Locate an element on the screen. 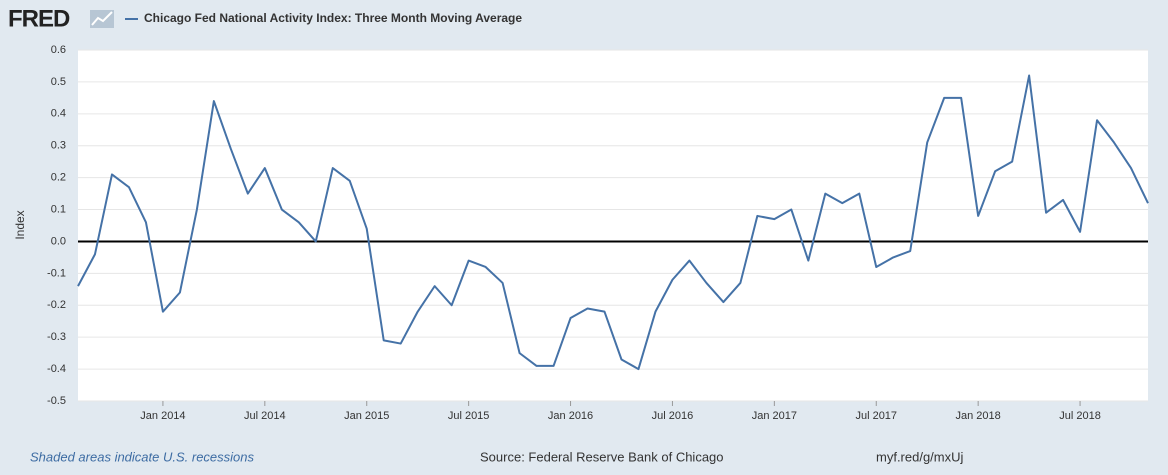 Image resolution: width=1168 pixels, height=475 pixels. y-tick-label: 0.0 is located at coordinates (58, 241).